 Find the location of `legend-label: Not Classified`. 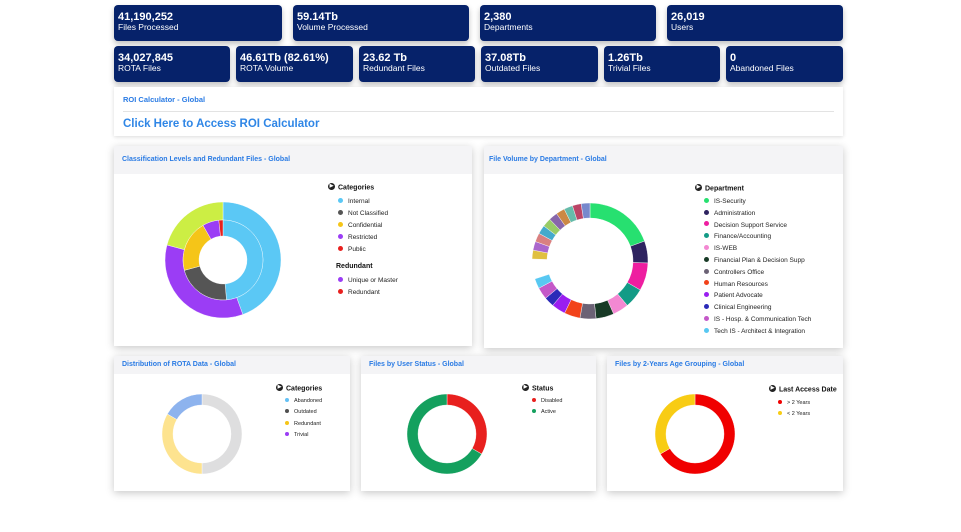

legend-label: Not Classified is located at coordinates (368, 213).